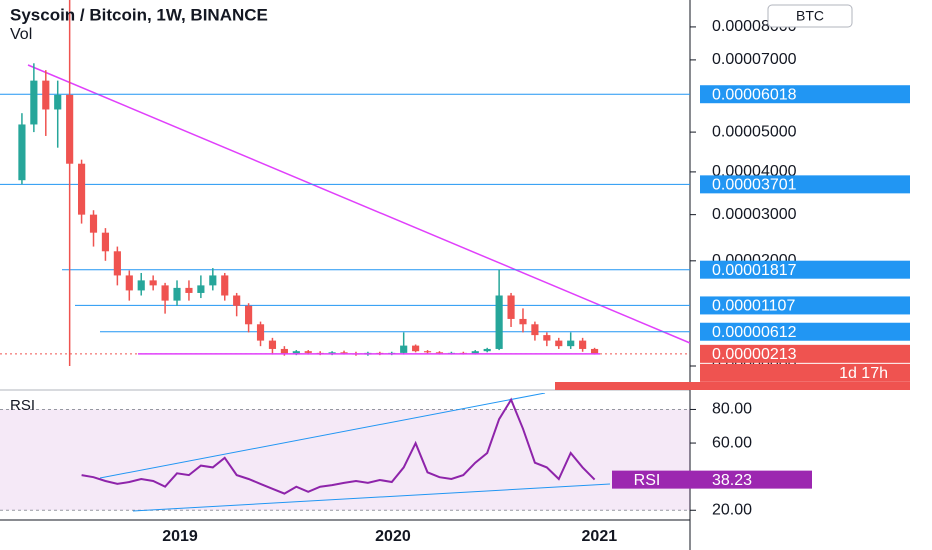 This screenshot has height=550, width=932. Describe the element at coordinates (371, 497) in the screenshot. I see `rsi-trend-lower` at that location.